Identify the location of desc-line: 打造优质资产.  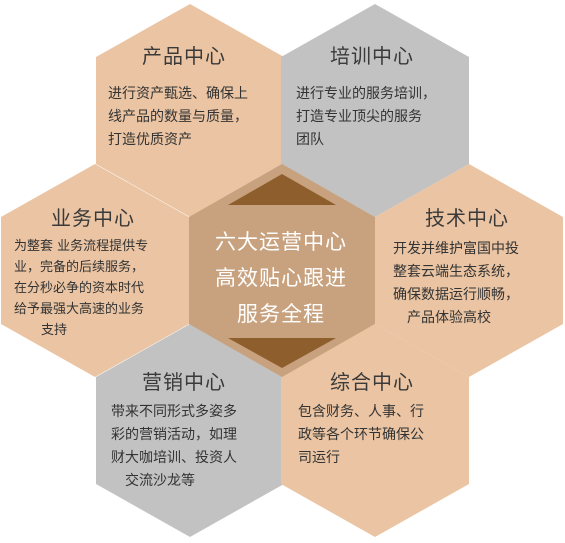
(150, 140).